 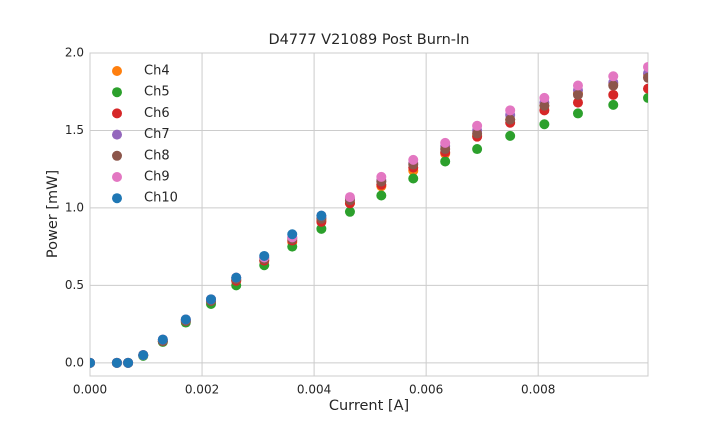 What do you see at coordinates (53, 214) in the screenshot?
I see `y-axis-label: Power [mW]` at bounding box center [53, 214].